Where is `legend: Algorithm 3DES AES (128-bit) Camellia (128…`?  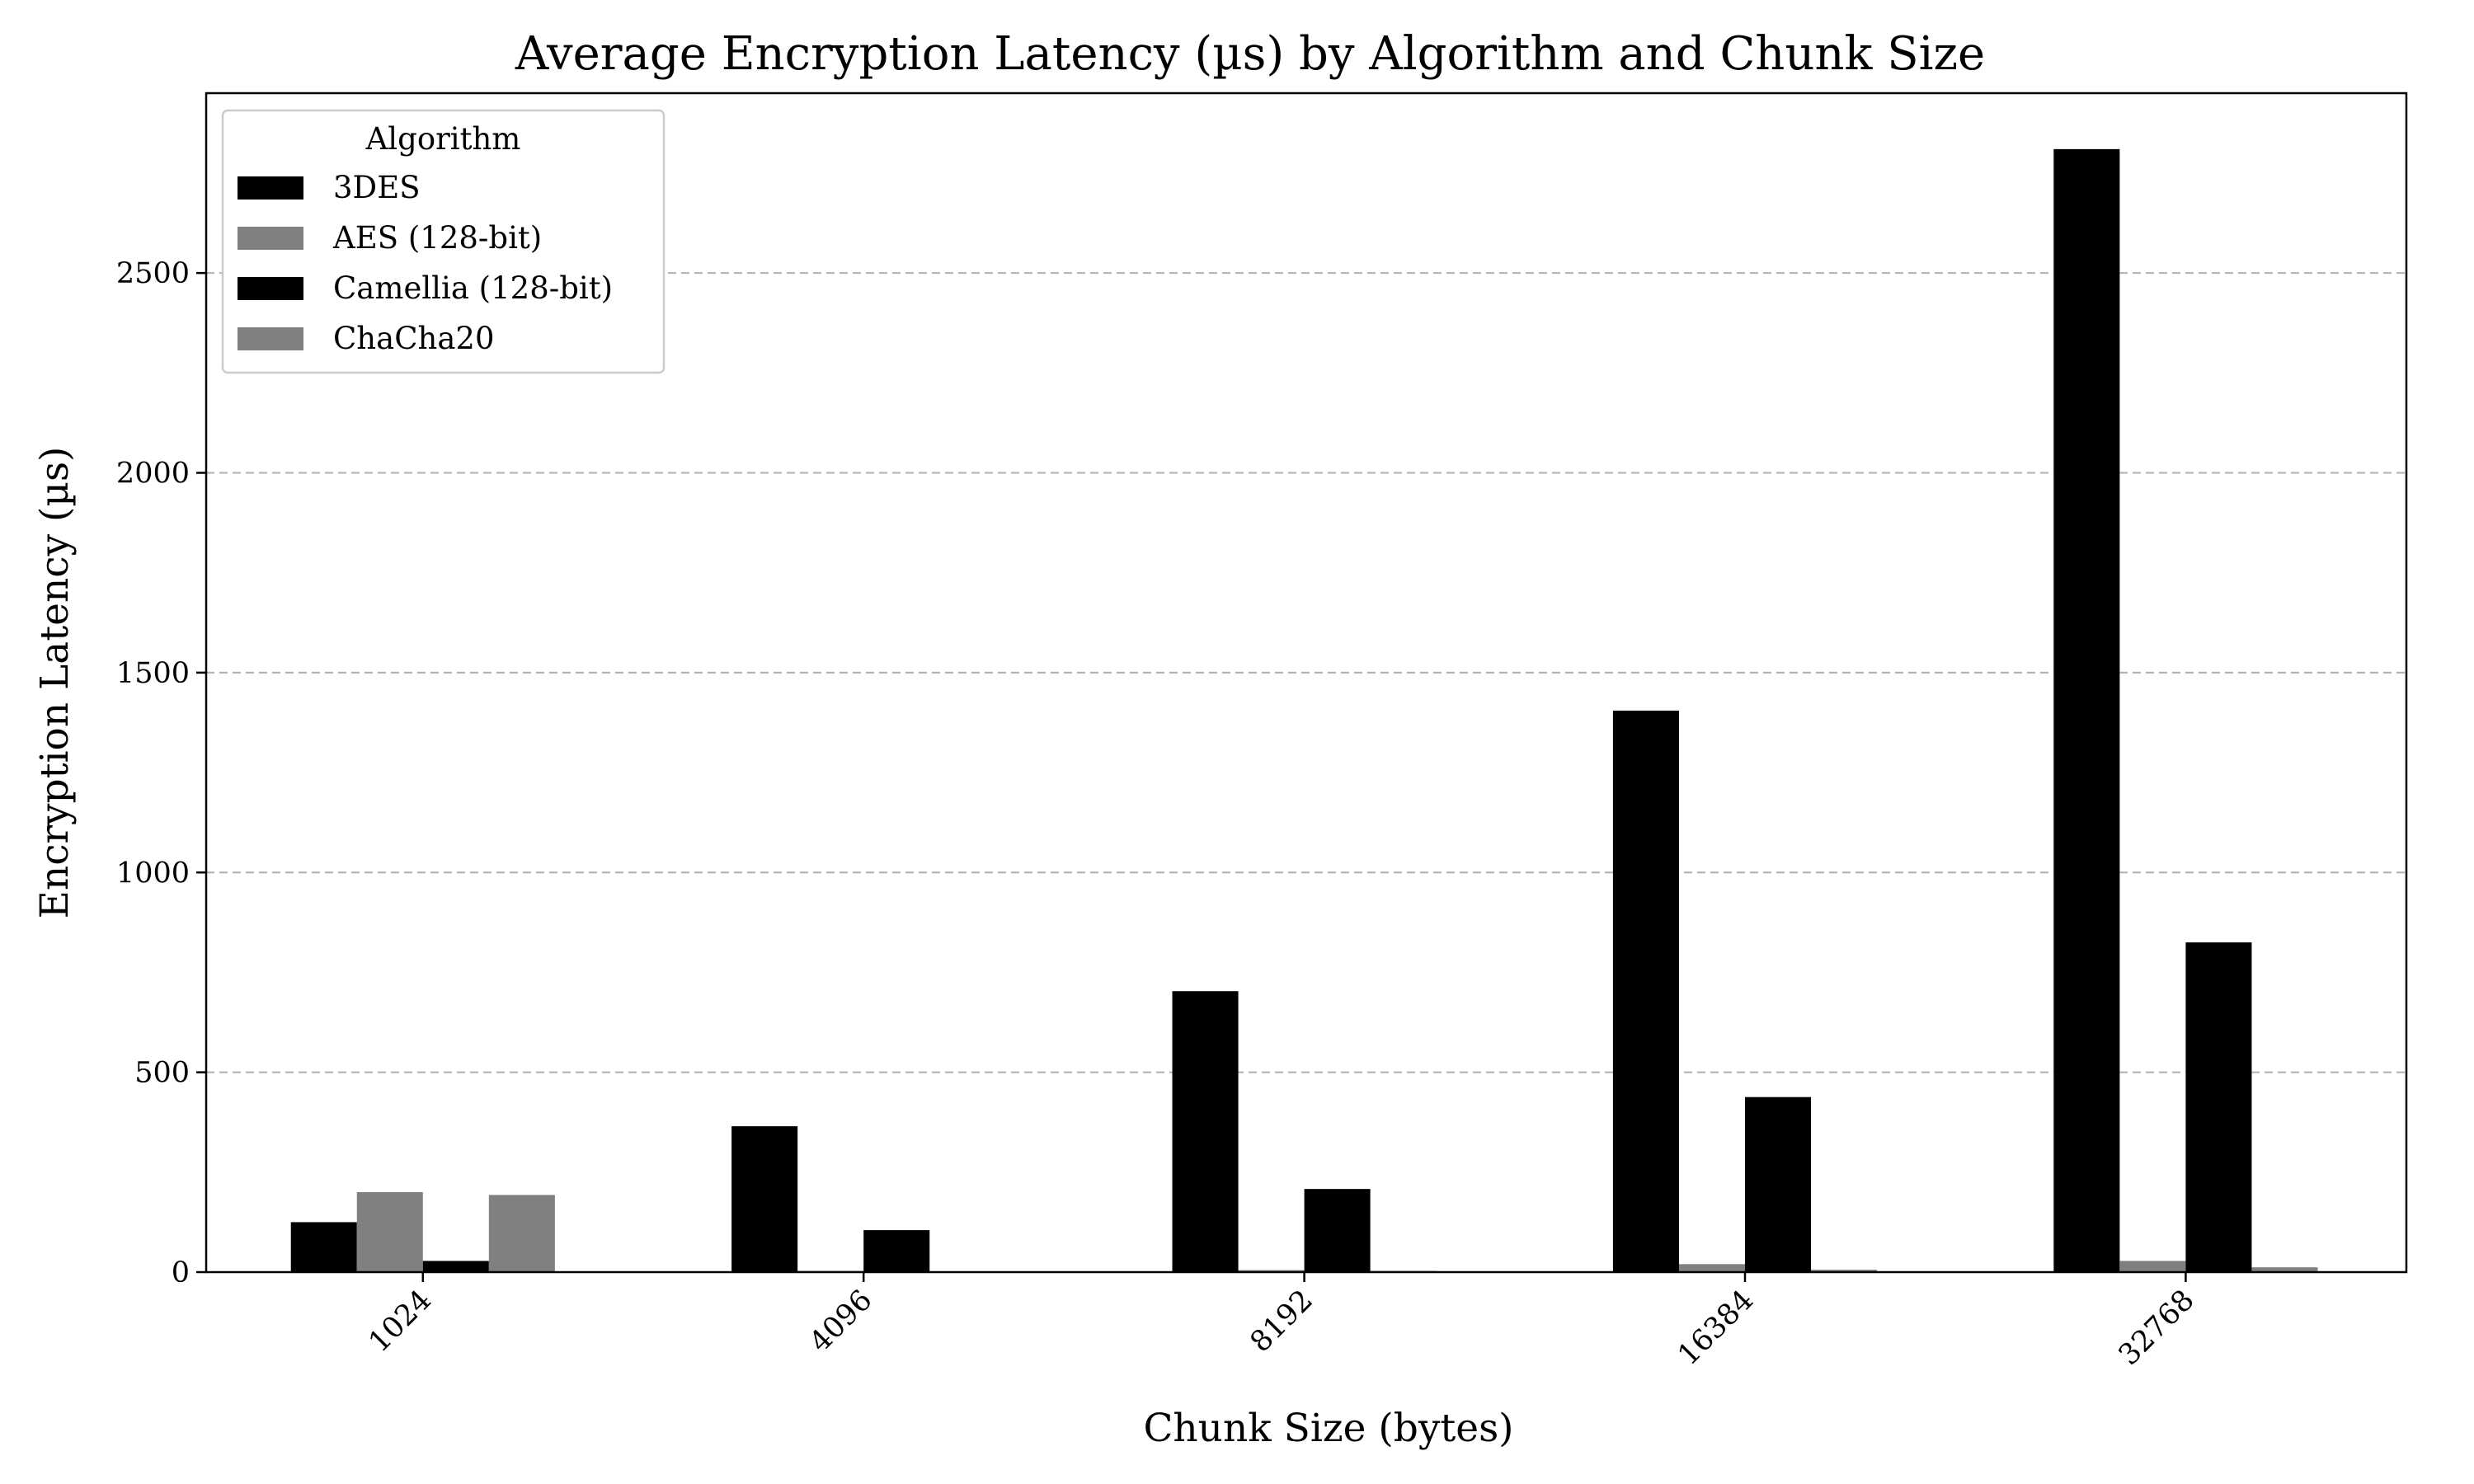 legend: Algorithm 3DES AES (128-bit) Camellia (128… is located at coordinates (443, 242).